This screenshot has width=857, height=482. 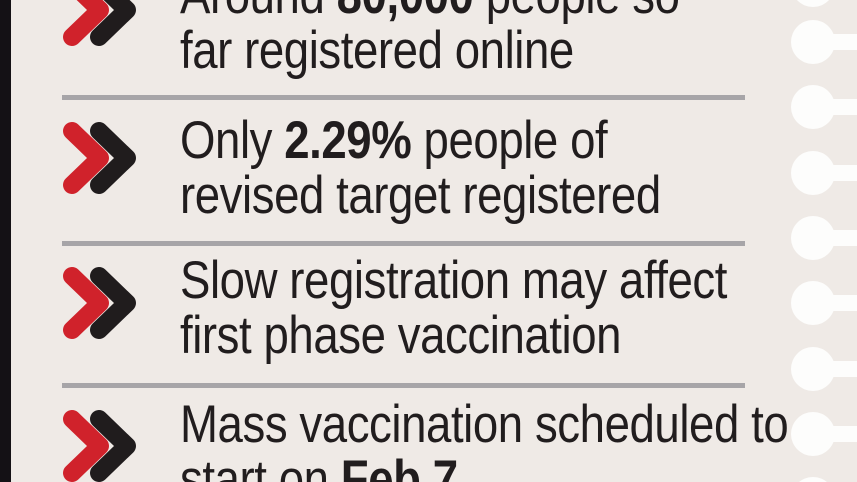 I want to click on text-line: Only 2.29% people of, so click(x=420, y=140).